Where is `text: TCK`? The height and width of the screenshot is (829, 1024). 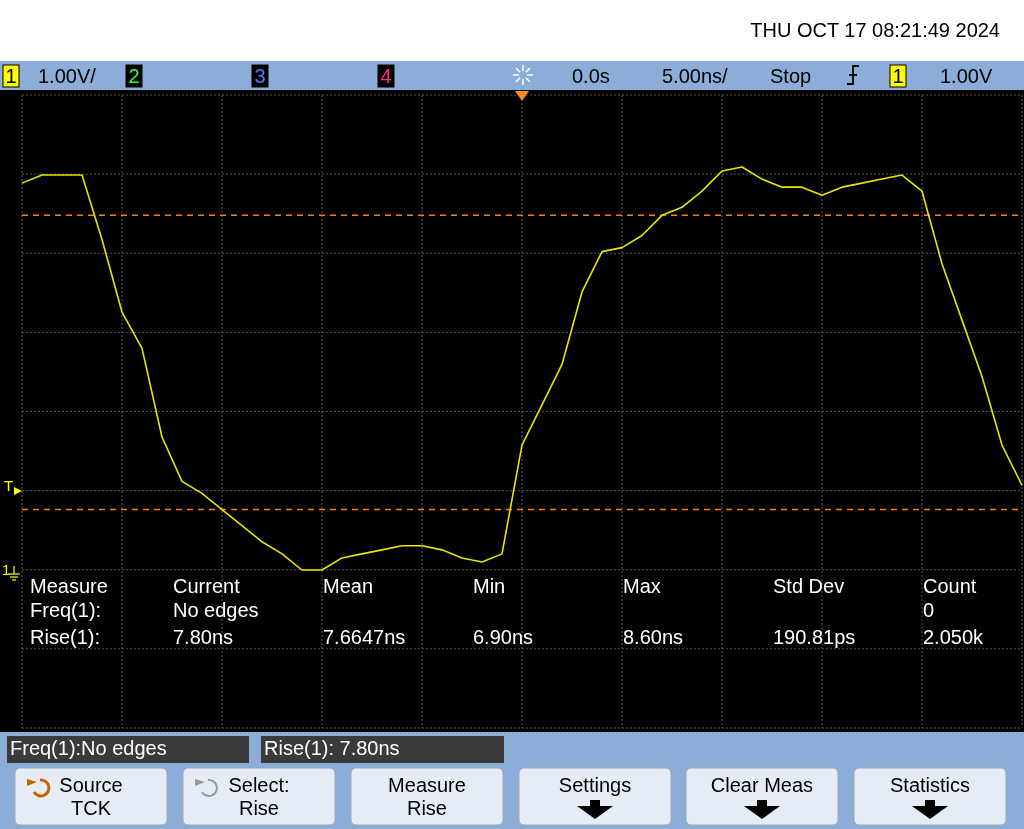 text: TCK is located at coordinates (91, 808).